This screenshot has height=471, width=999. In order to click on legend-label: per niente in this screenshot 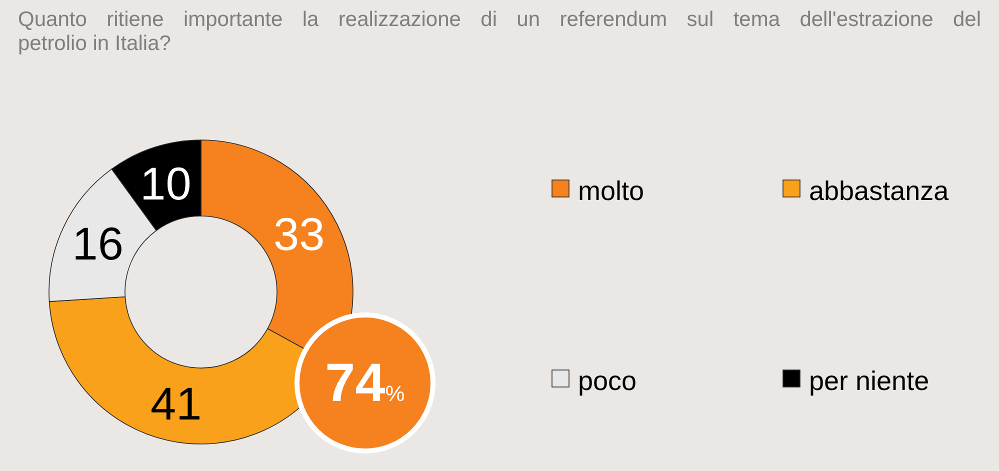, I will do `click(869, 381)`.